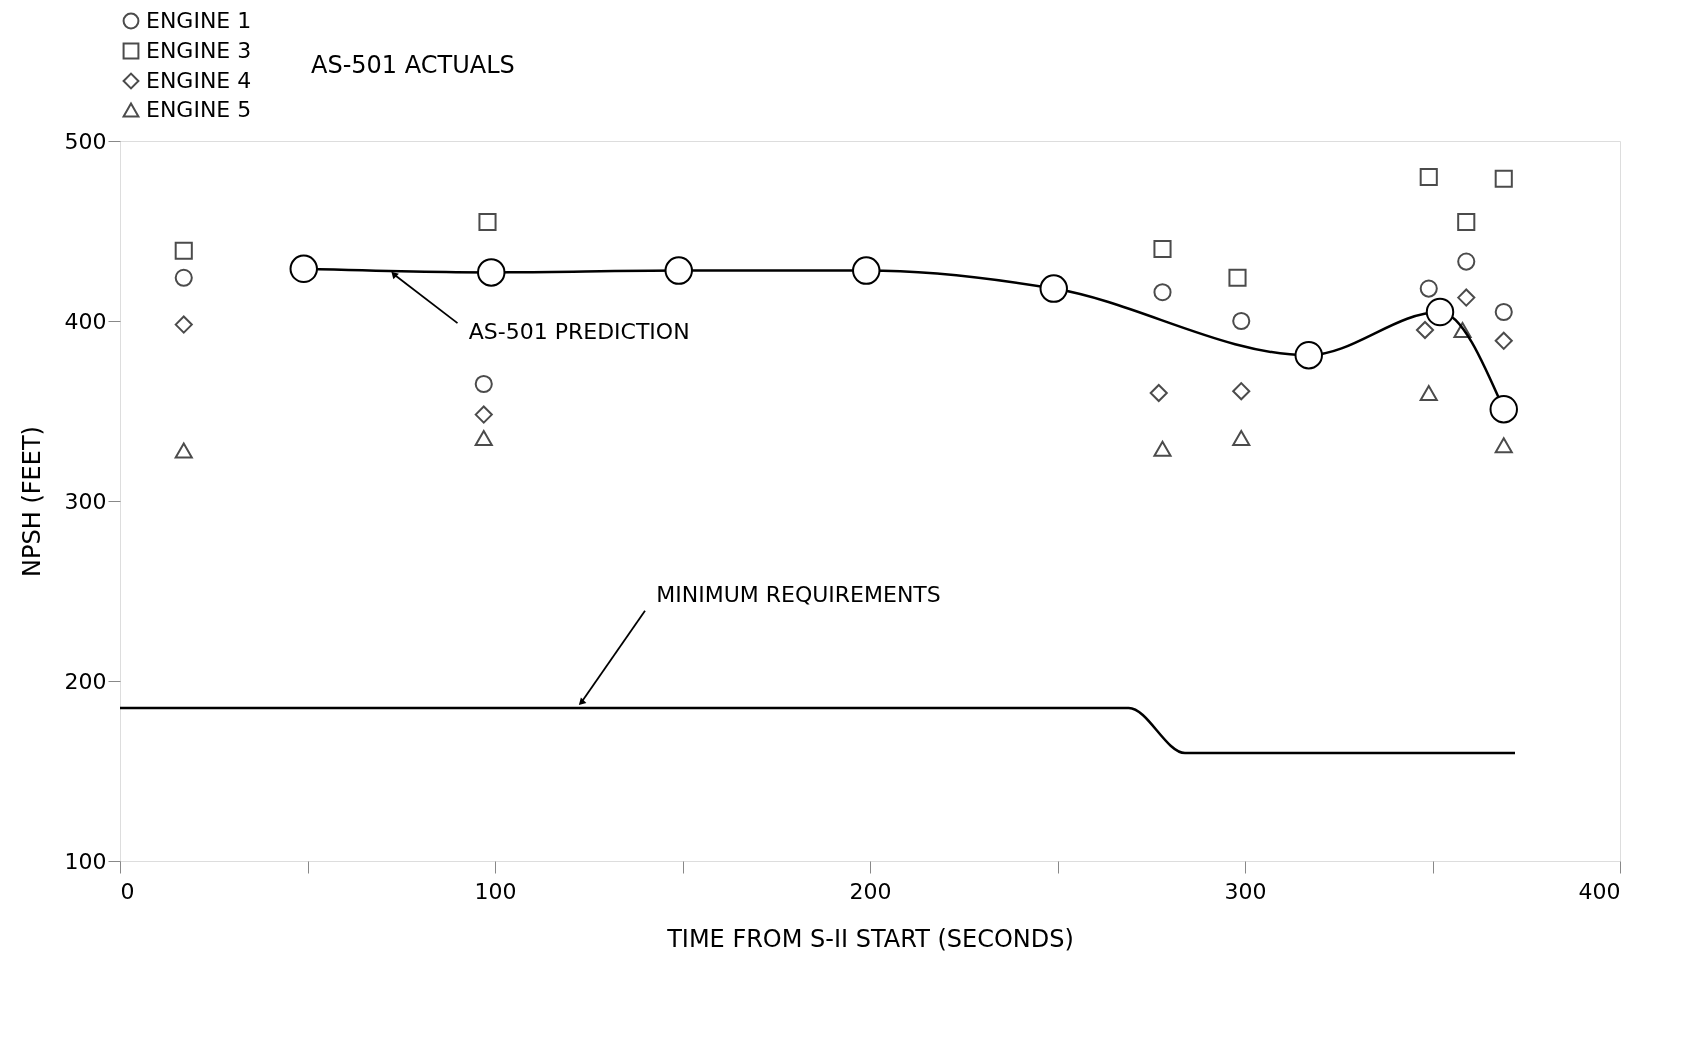 The width and height of the screenshot is (1690, 1053). I want to click on annotation: AS-501 PREDICTION, so click(579, 331).